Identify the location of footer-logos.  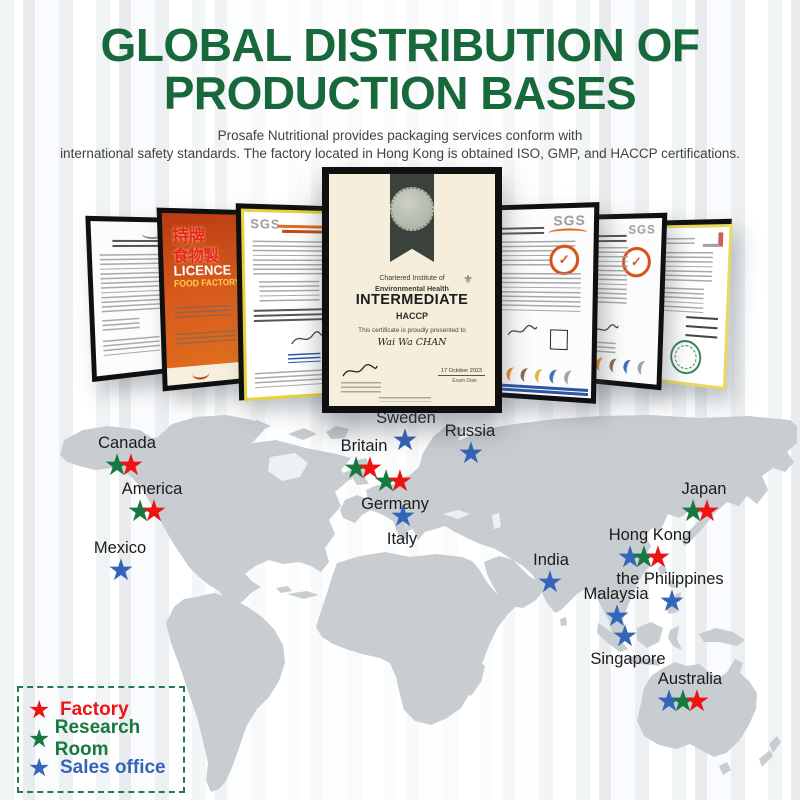
(535, 376).